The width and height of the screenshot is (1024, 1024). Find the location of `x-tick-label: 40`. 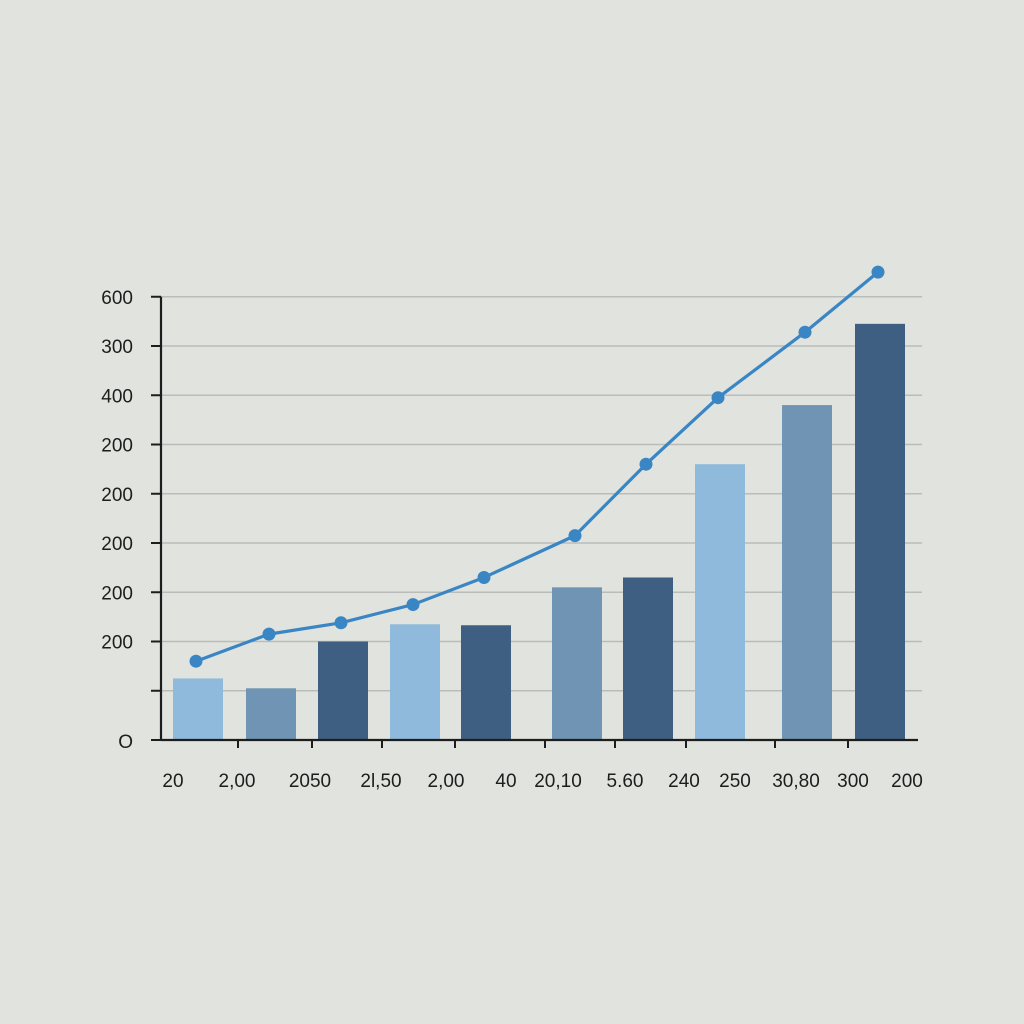

x-tick-label: 40 is located at coordinates (505, 781).